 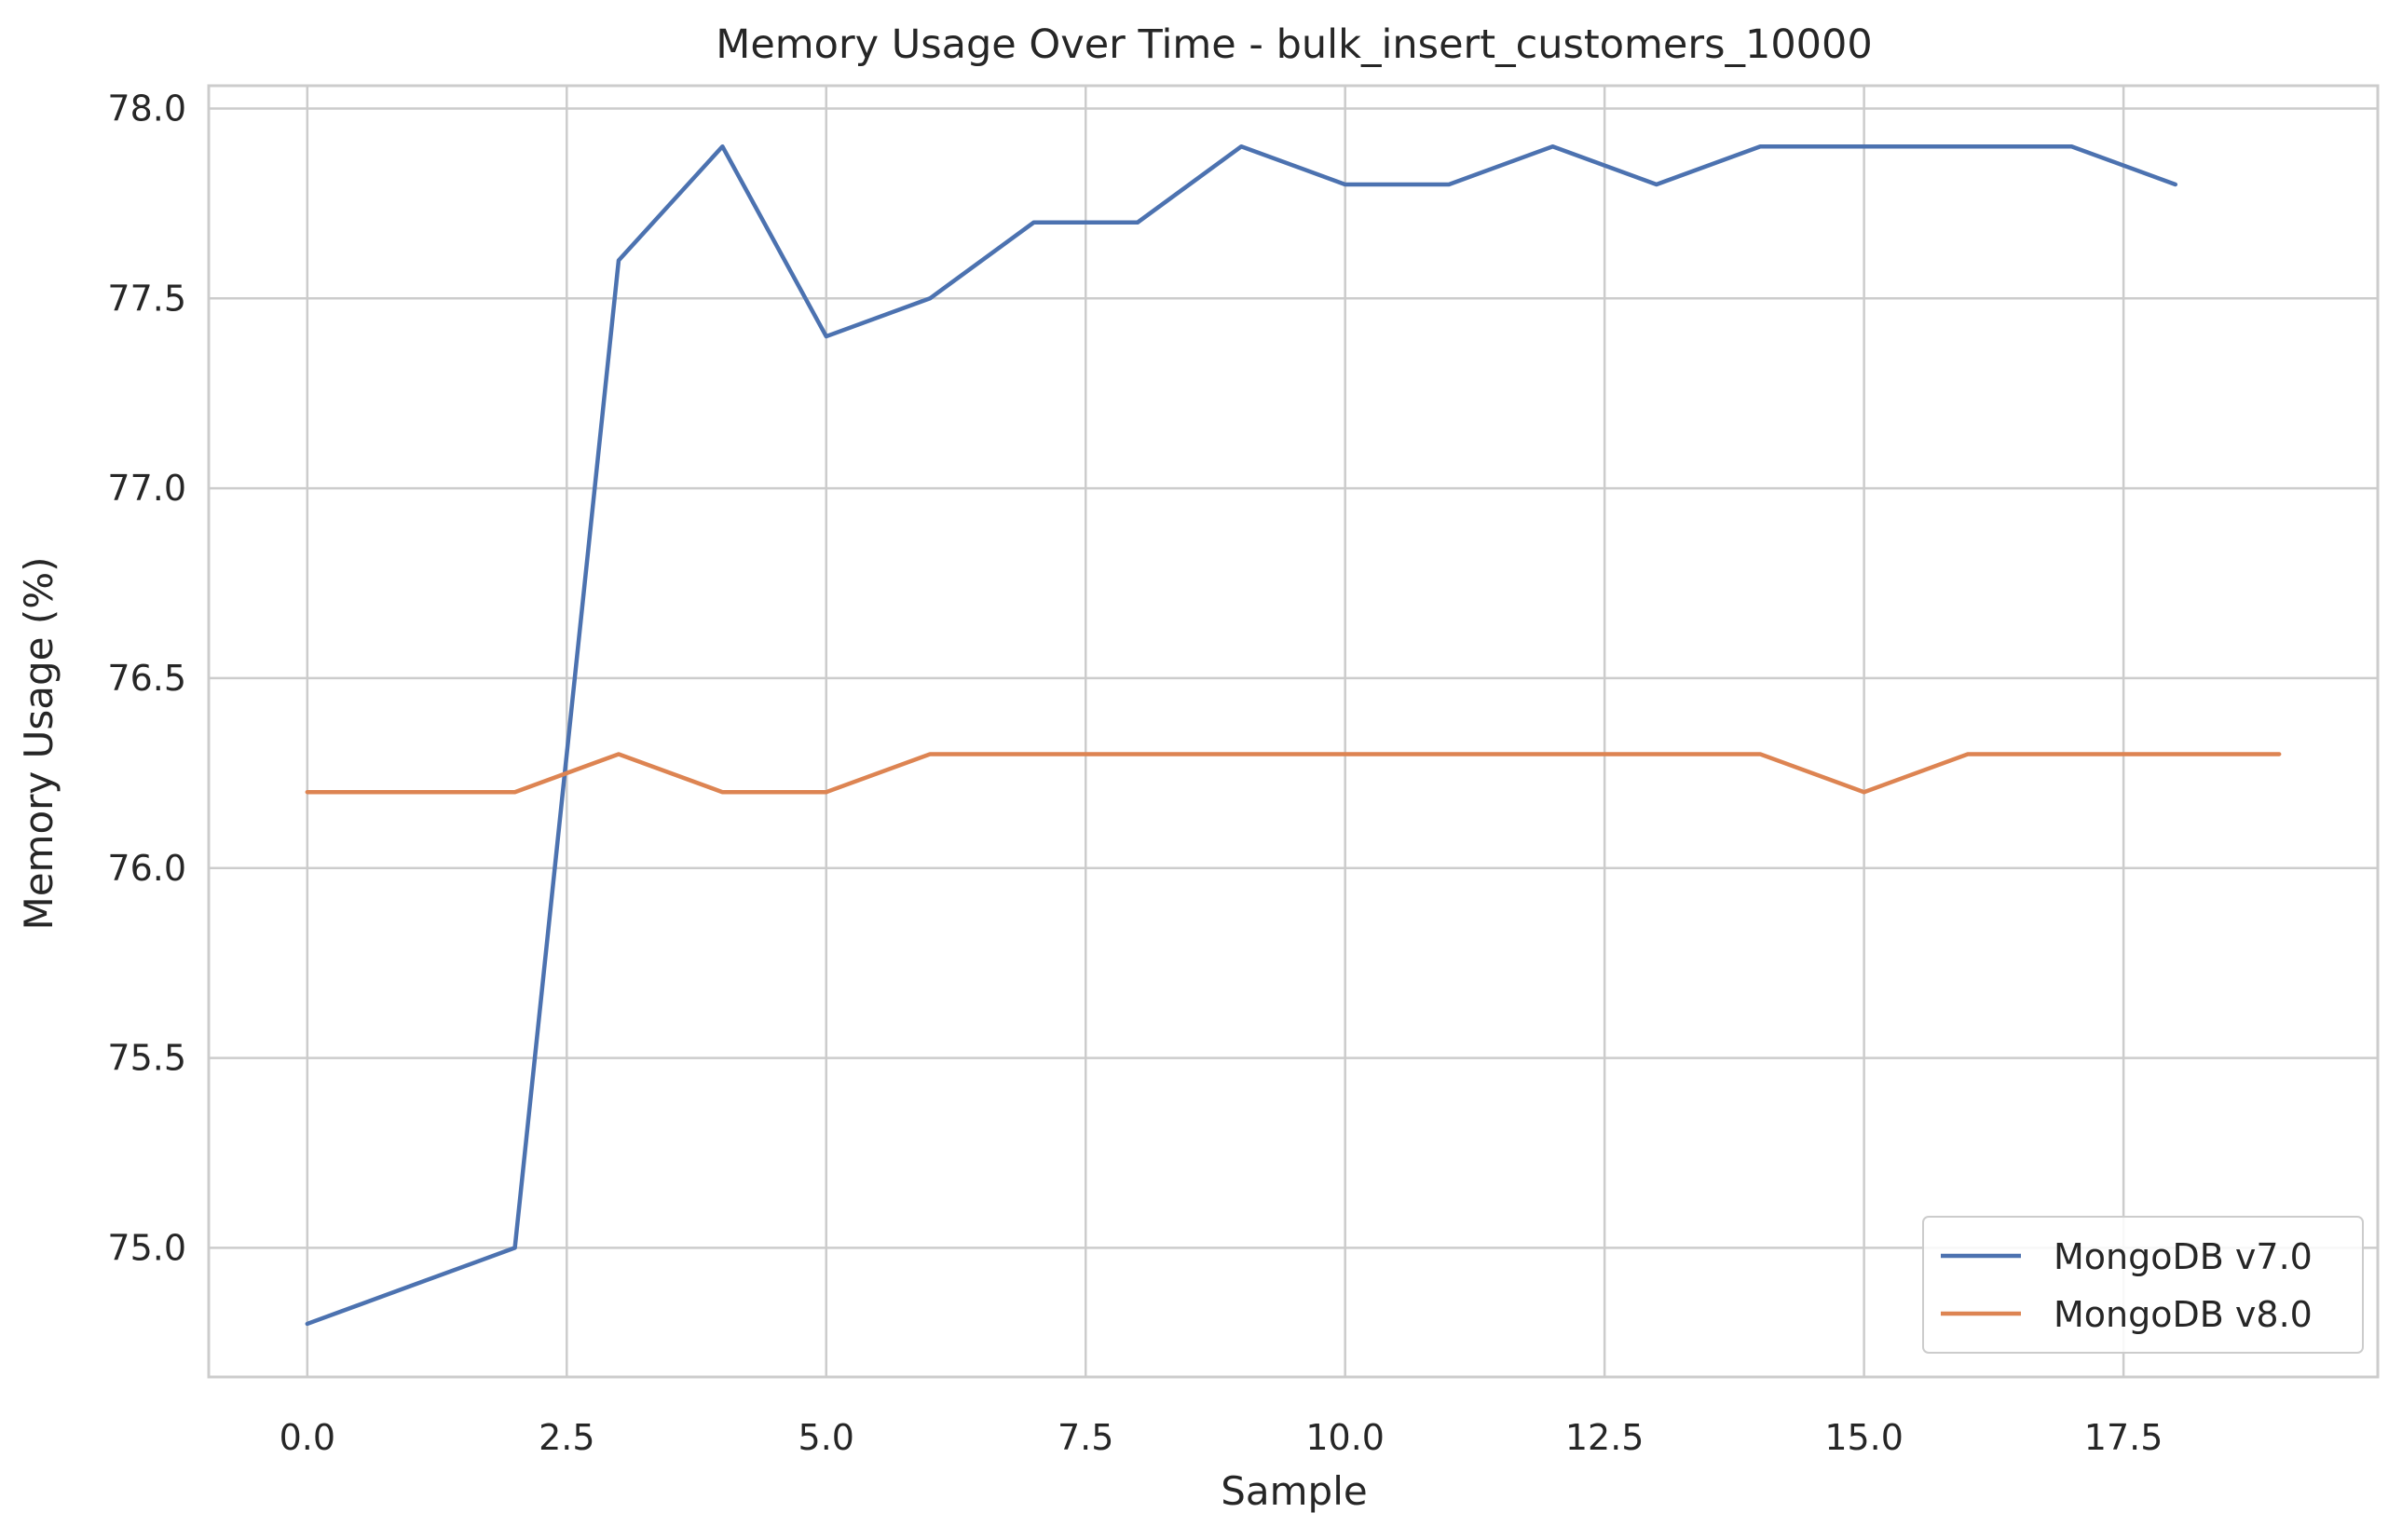 What do you see at coordinates (2123, 1437) in the screenshot?
I see `x-tick-label: 17.5` at bounding box center [2123, 1437].